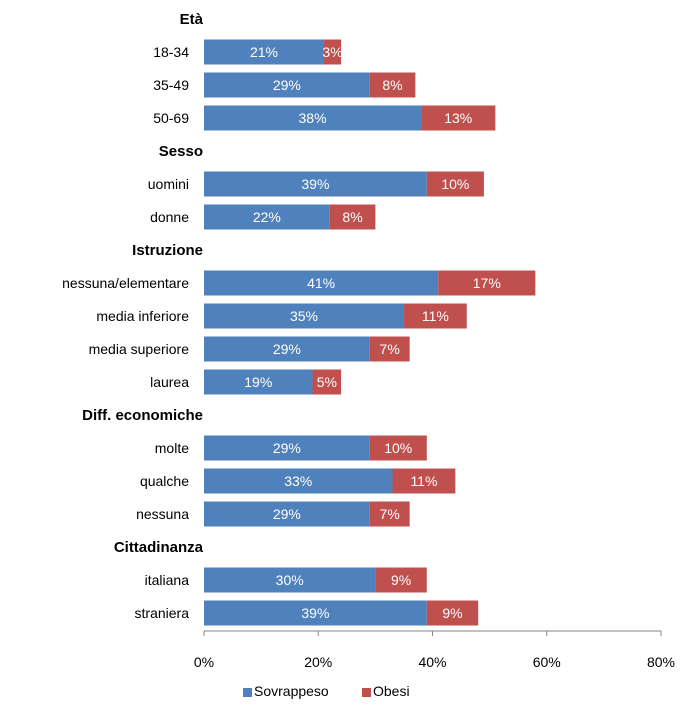 The width and height of the screenshot is (692, 709). I want to click on category-label: molte, so click(172, 448).